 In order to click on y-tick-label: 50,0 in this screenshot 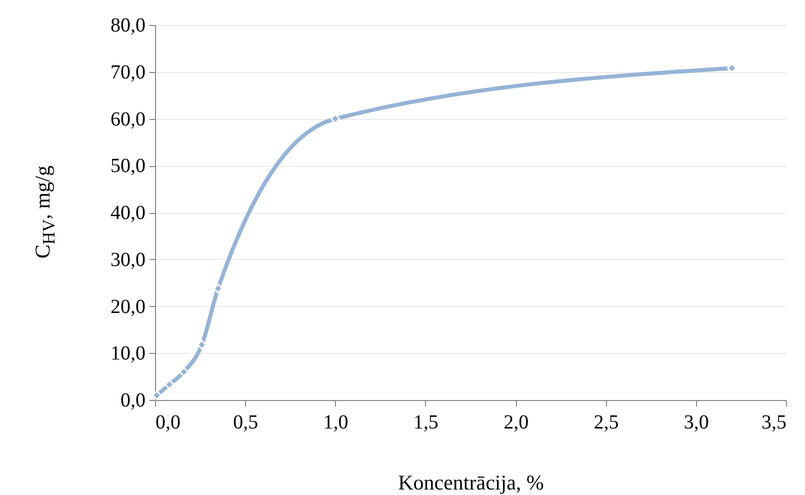, I will do `click(128, 166)`.